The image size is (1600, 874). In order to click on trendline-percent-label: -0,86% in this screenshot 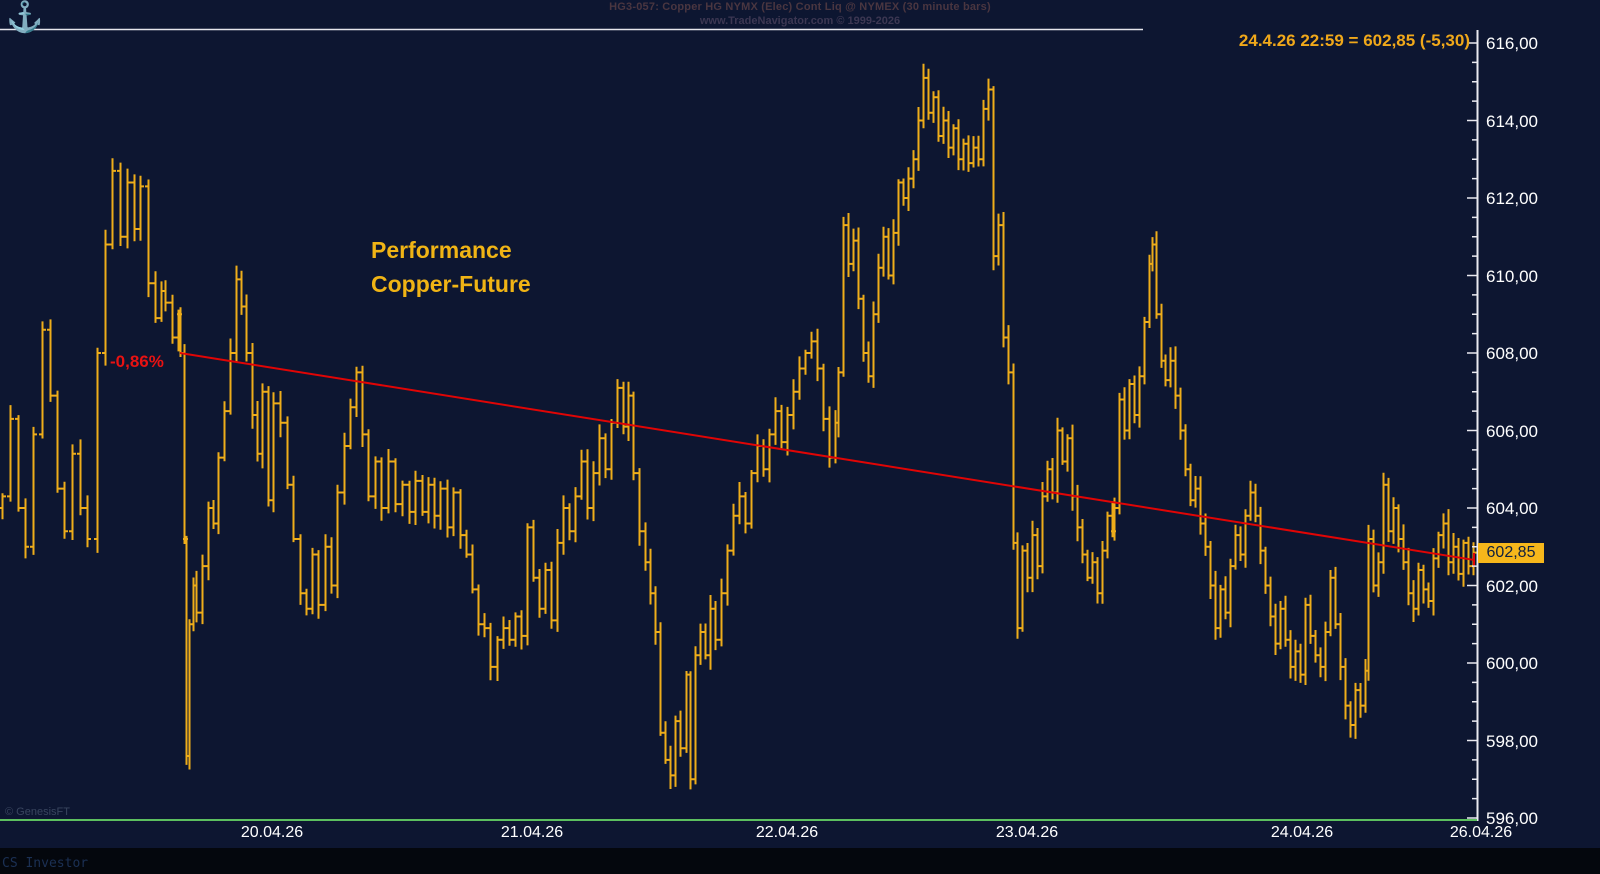, I will do `click(137, 361)`.